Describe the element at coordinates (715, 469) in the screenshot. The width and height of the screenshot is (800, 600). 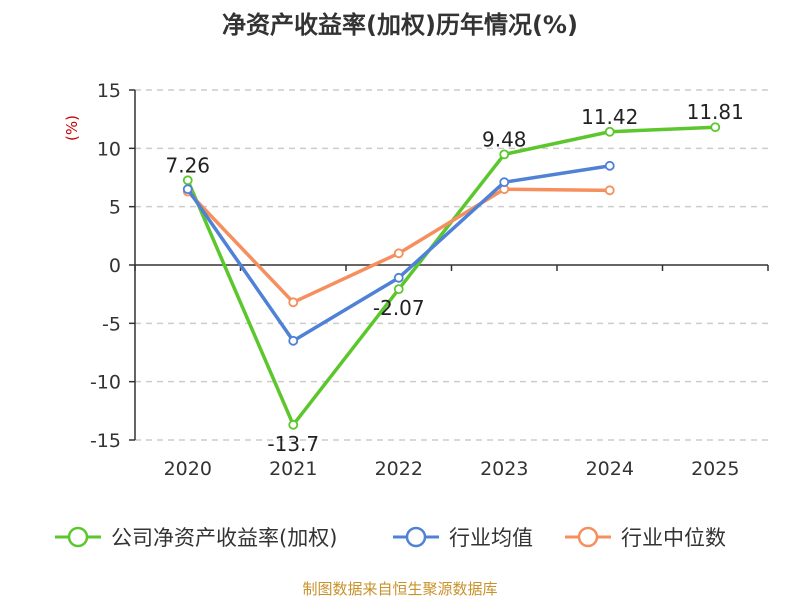
I see `x-tick-label: 2025` at that location.